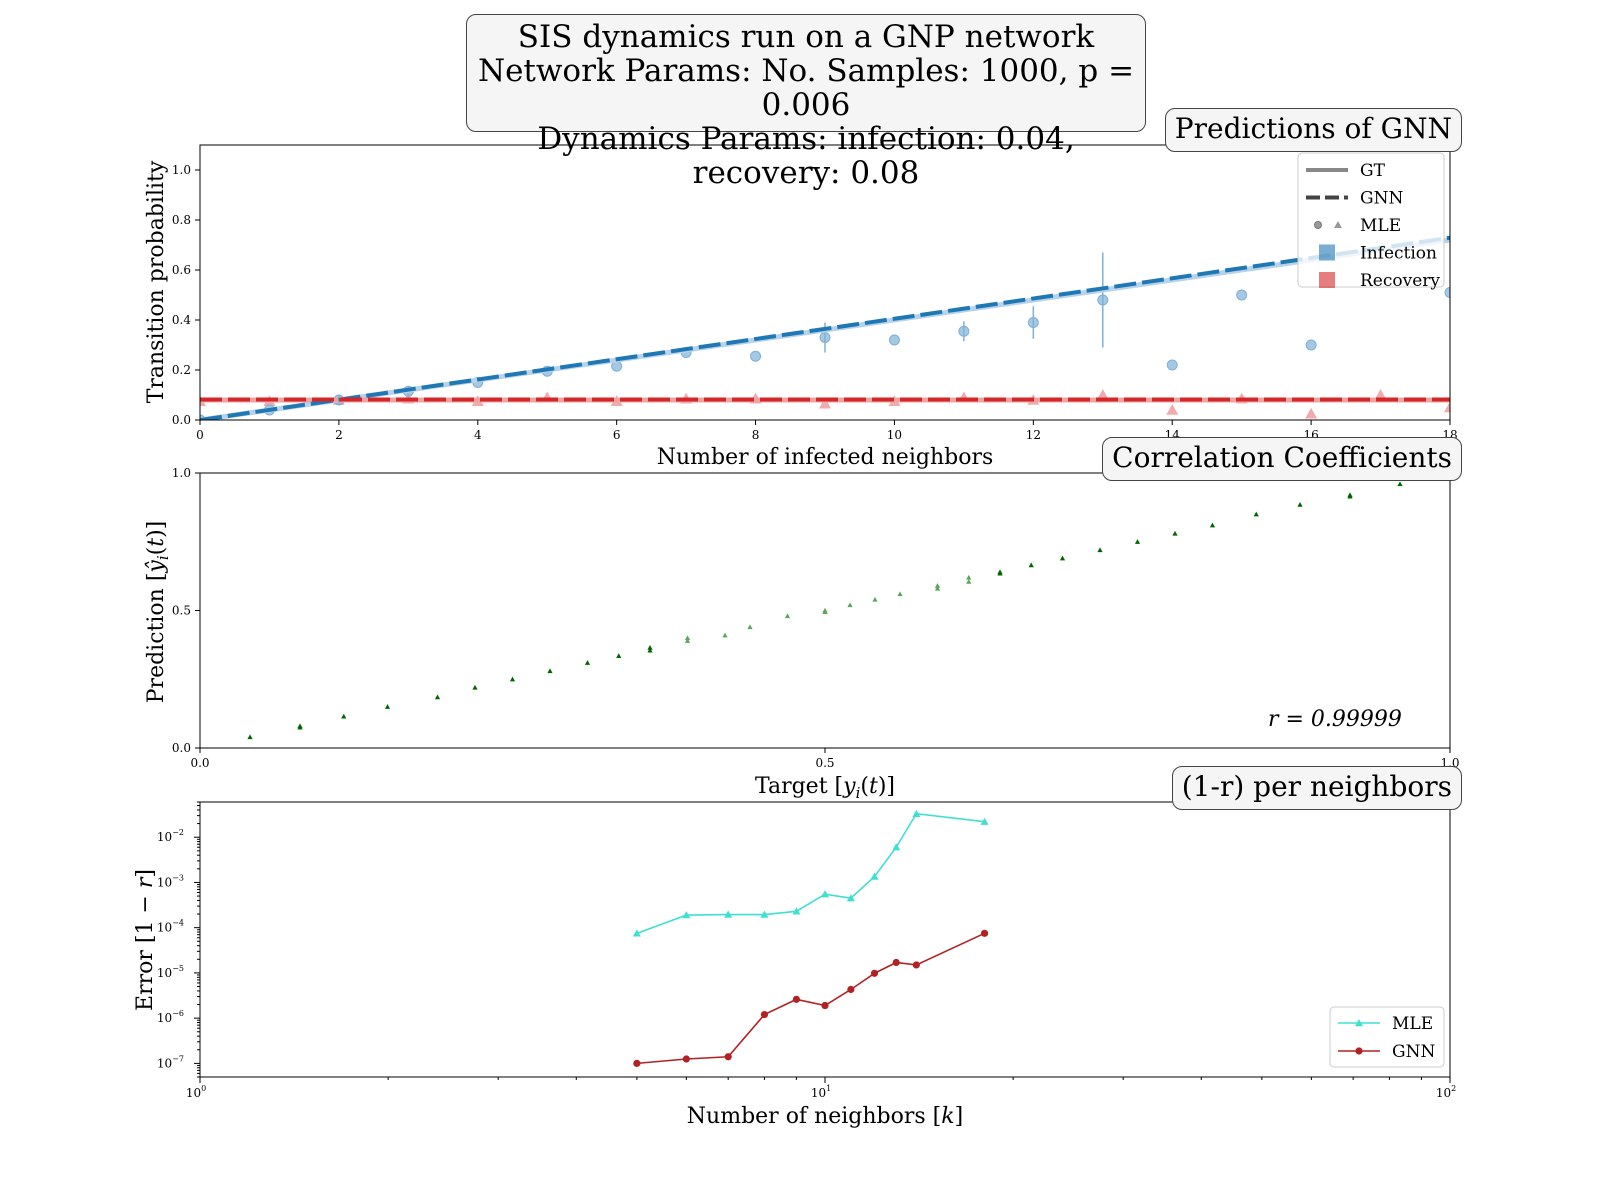 The width and height of the screenshot is (1600, 1200). What do you see at coordinates (1316, 788) in the screenshot?
I see `panel-error-title: (1-r) per neighbors` at bounding box center [1316, 788].